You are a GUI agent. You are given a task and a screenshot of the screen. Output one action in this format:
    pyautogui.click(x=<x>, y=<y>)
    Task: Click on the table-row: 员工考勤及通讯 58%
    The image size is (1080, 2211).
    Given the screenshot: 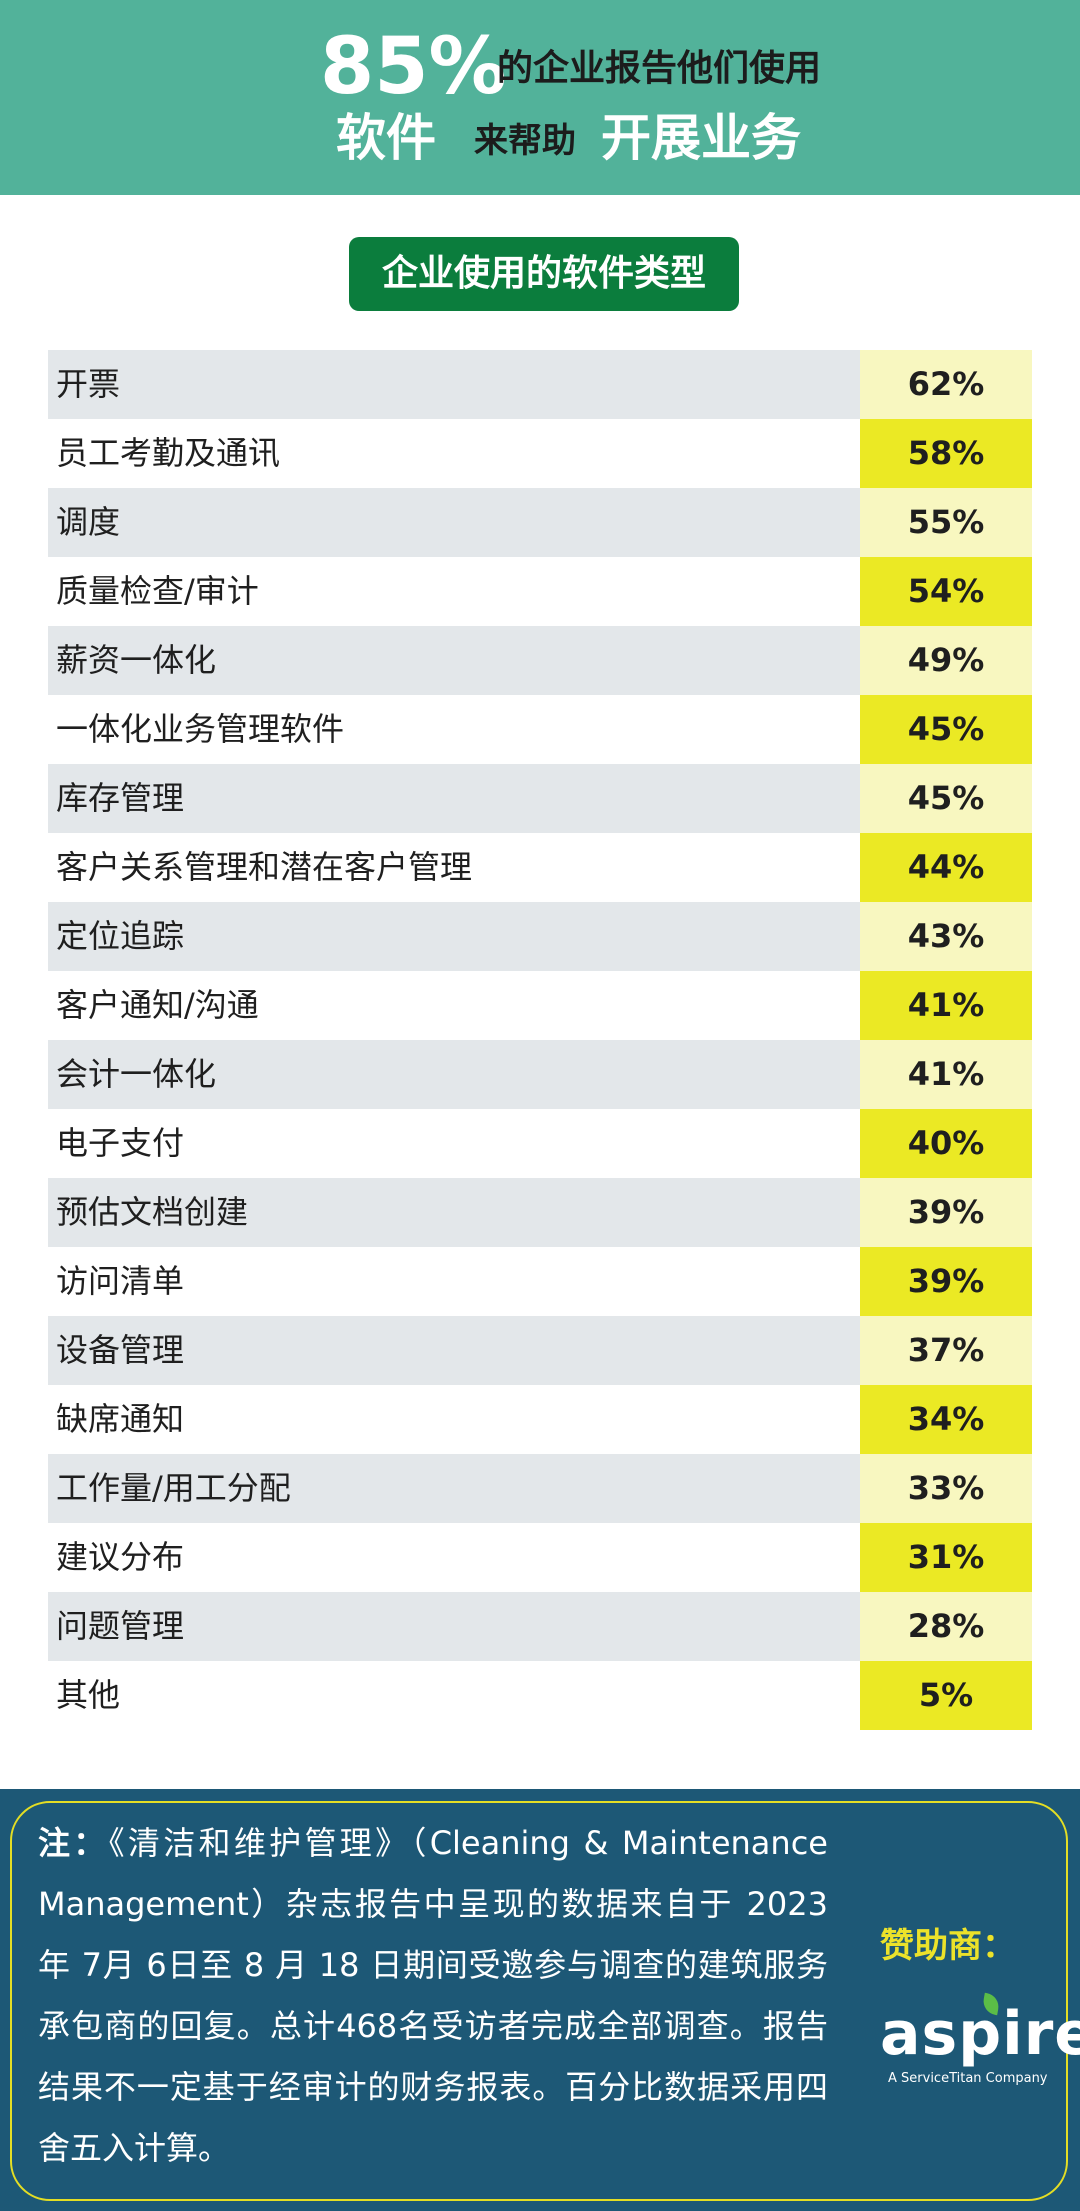 What is the action you would take?
    pyautogui.click(x=540, y=453)
    